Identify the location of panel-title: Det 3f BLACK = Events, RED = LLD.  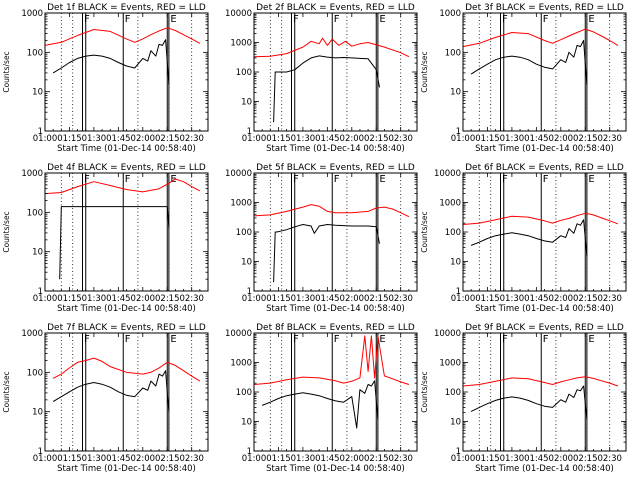
(544, 8).